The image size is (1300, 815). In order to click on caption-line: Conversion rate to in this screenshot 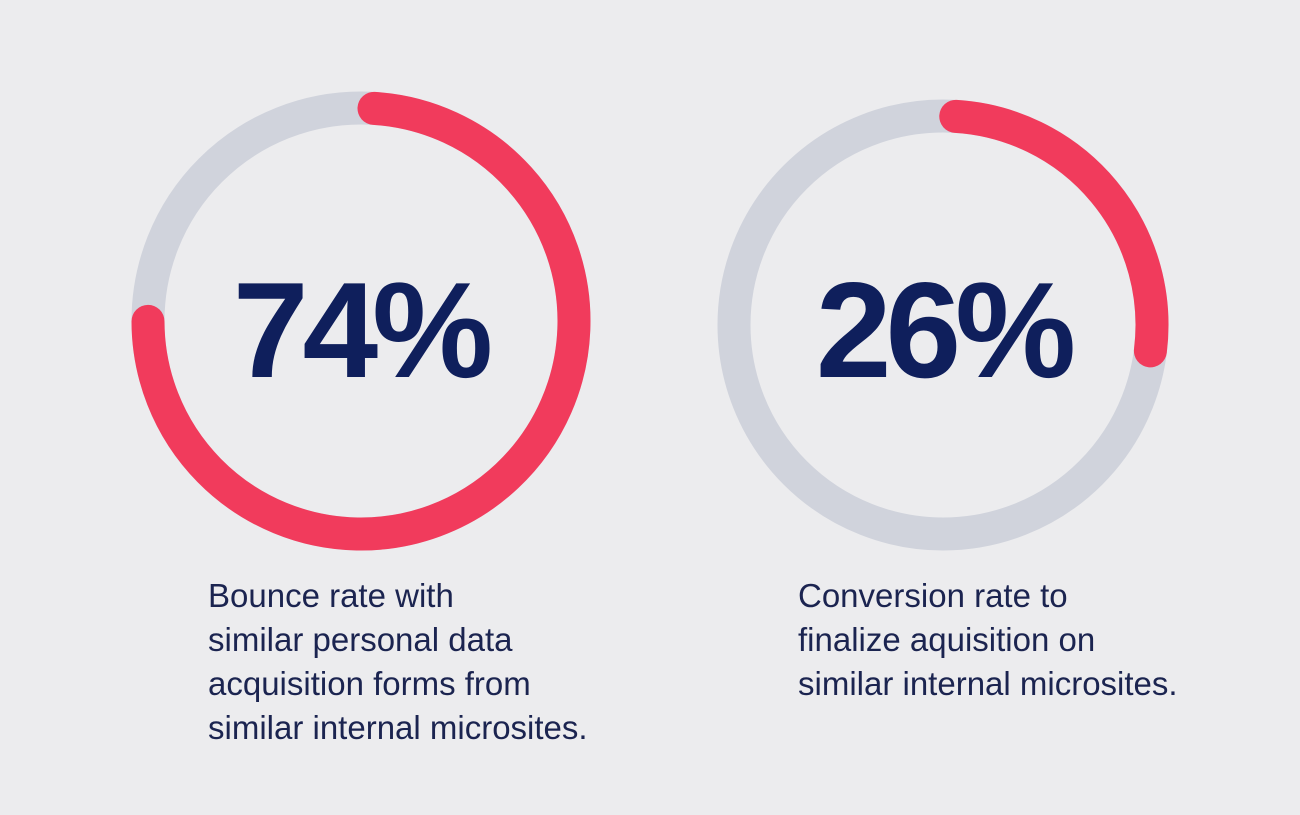, I will do `click(933, 595)`.